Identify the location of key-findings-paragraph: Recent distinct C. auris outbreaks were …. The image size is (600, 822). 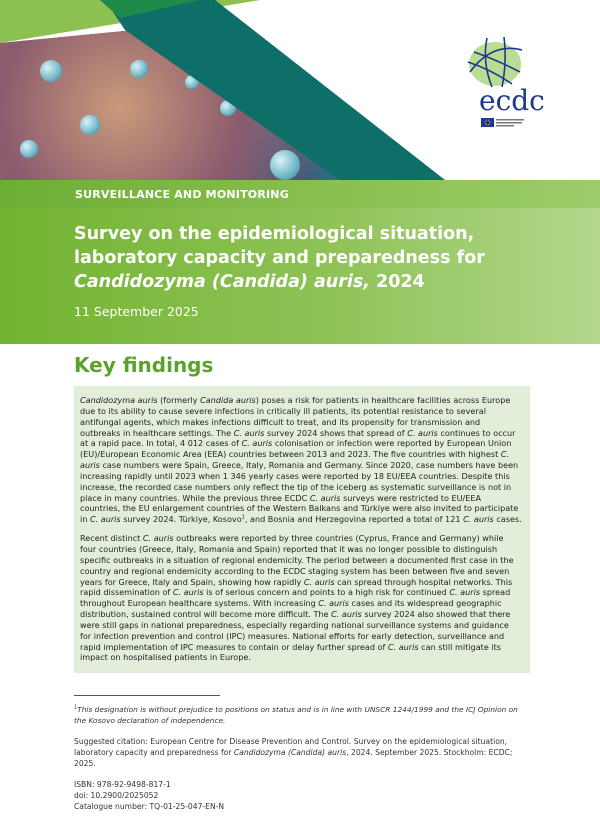
(301, 598).